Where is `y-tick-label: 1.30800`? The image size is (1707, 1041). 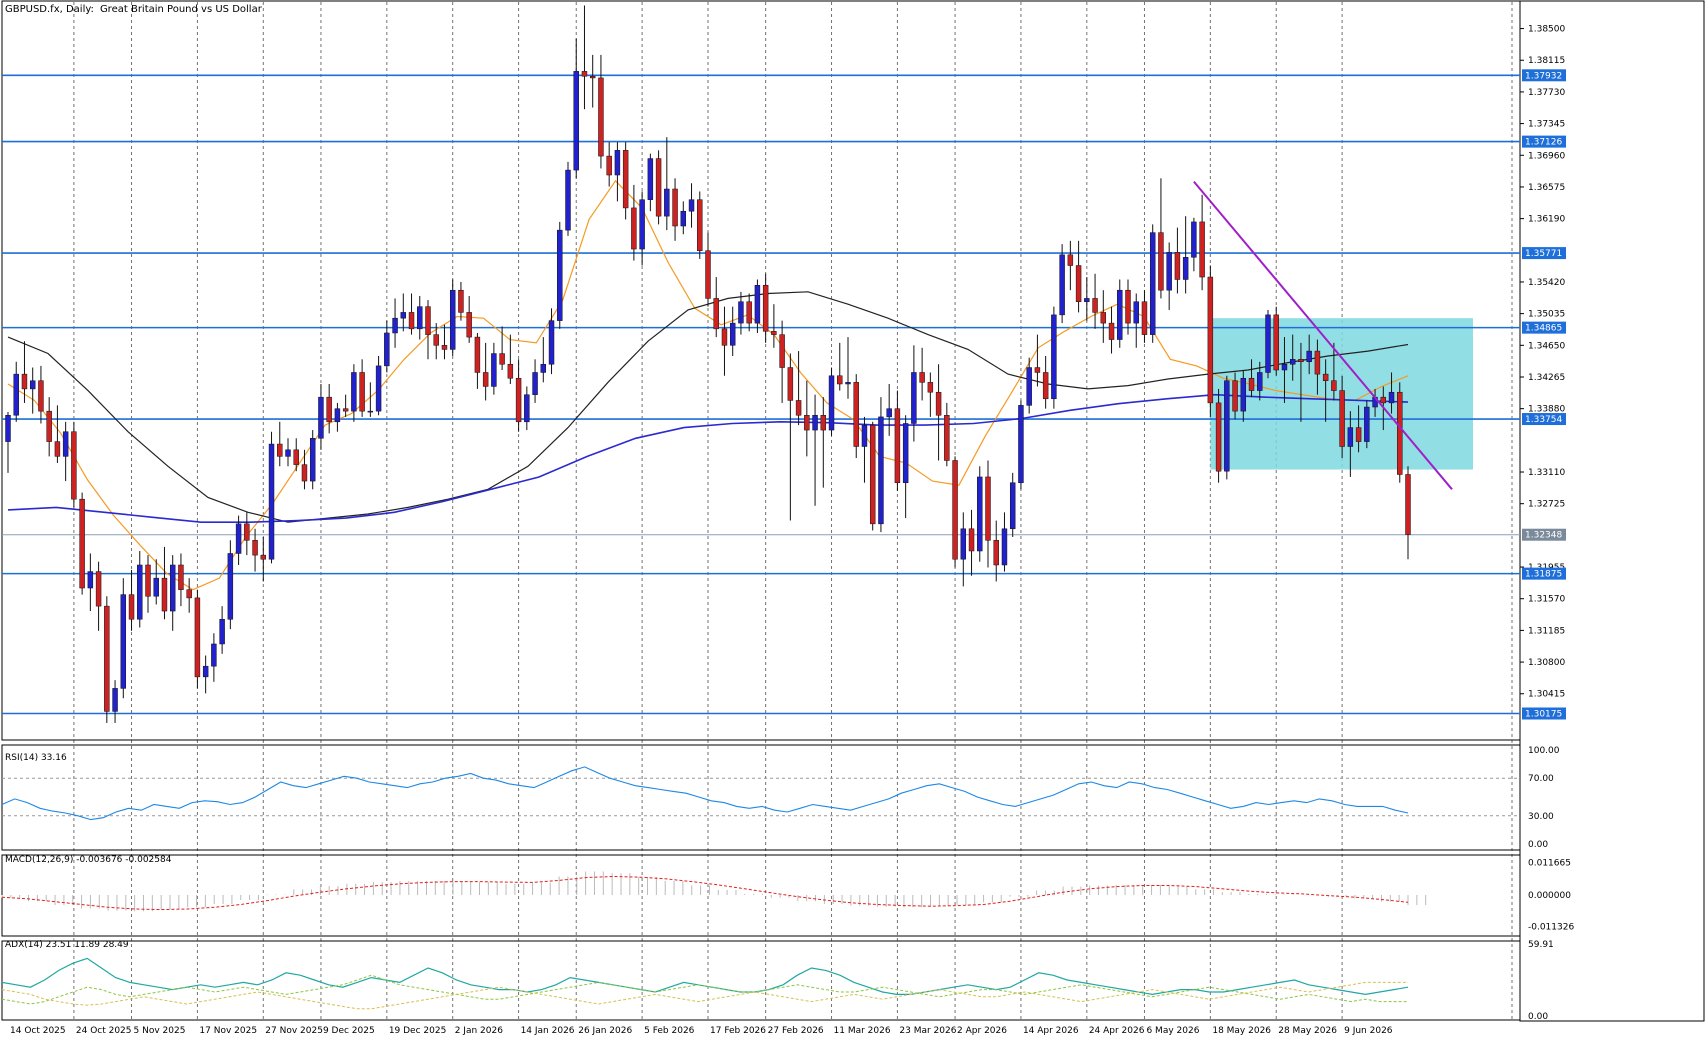 y-tick-label: 1.30800 is located at coordinates (1546, 663).